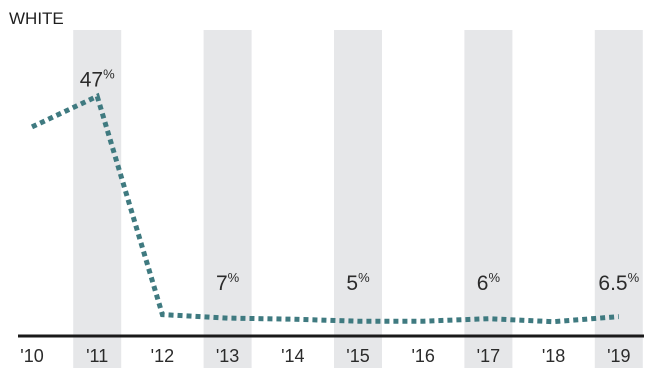 This screenshot has width=646, height=368. I want to click on data-label-value: 5, so click(352, 283).